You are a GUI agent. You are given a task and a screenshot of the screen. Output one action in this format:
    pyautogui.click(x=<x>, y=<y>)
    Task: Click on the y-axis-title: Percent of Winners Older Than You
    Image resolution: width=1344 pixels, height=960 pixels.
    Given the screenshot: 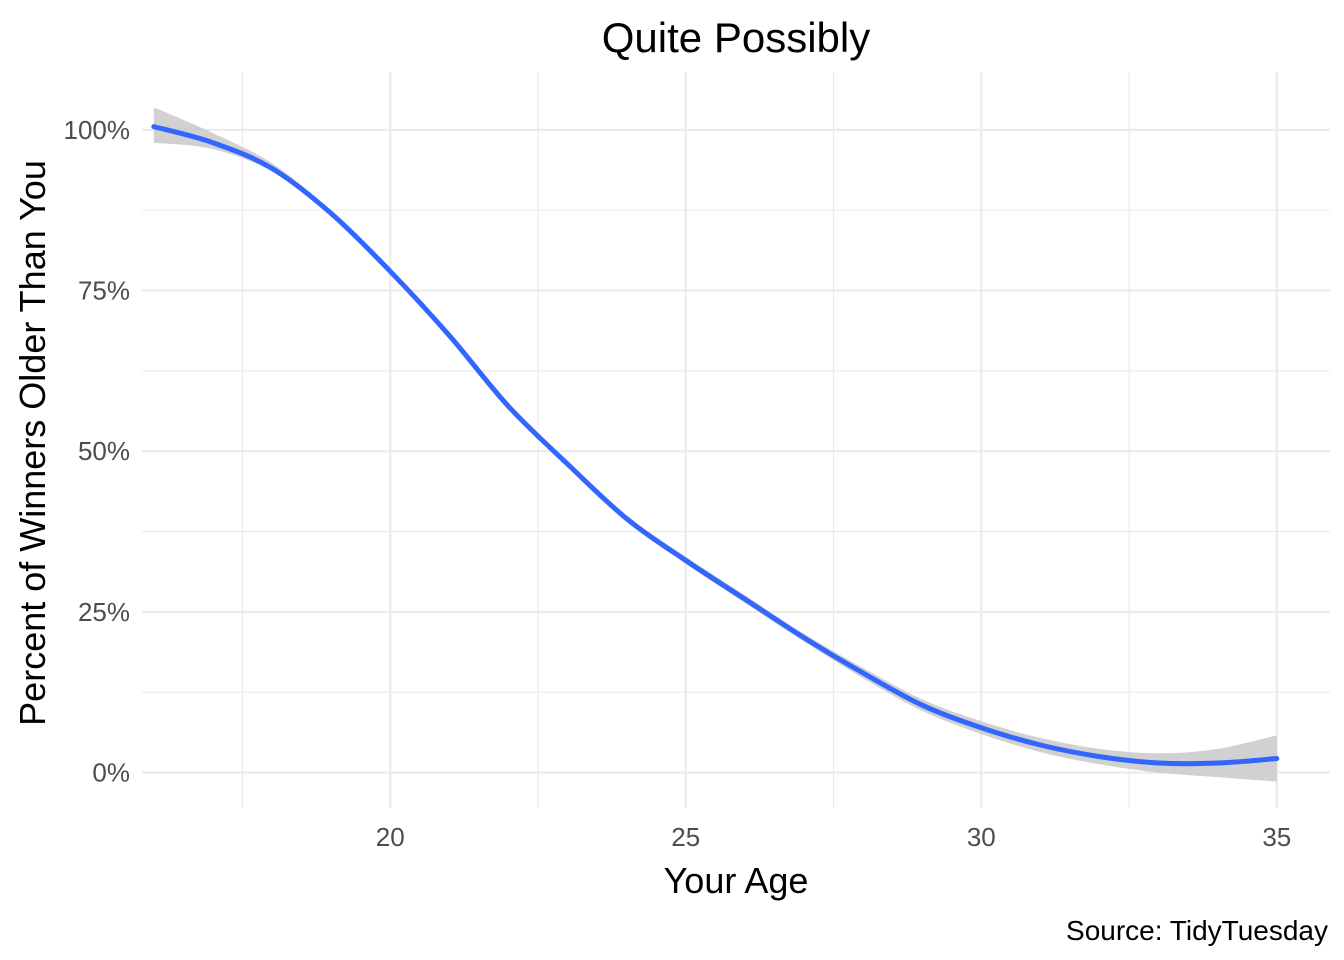 What is the action you would take?
    pyautogui.click(x=32, y=443)
    